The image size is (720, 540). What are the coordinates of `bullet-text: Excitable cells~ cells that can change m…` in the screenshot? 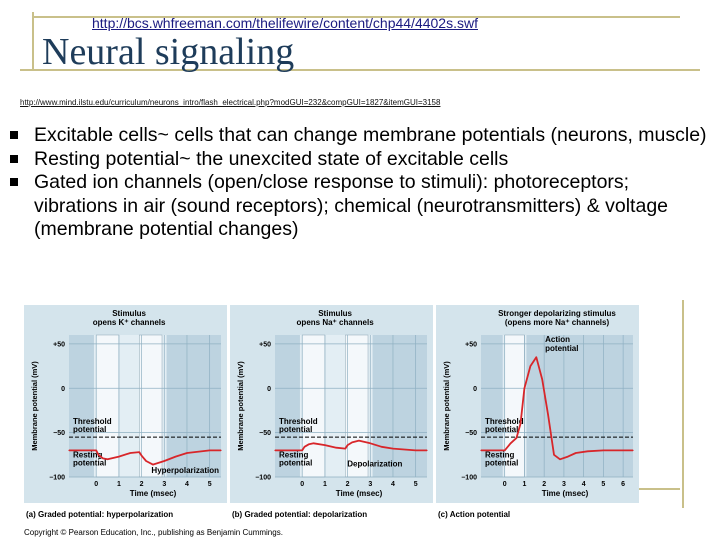 It's located at (370, 135).